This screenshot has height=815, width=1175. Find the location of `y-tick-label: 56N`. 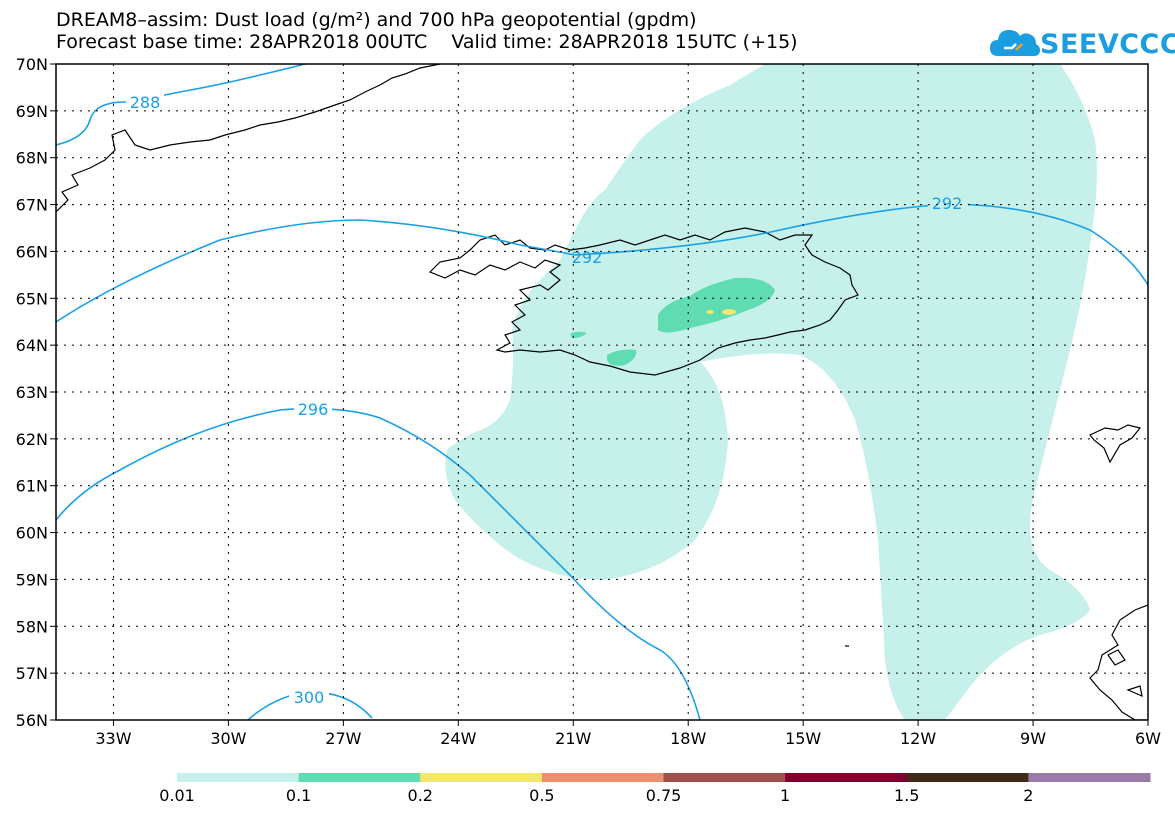

y-tick-label: 56N is located at coordinates (32, 720).